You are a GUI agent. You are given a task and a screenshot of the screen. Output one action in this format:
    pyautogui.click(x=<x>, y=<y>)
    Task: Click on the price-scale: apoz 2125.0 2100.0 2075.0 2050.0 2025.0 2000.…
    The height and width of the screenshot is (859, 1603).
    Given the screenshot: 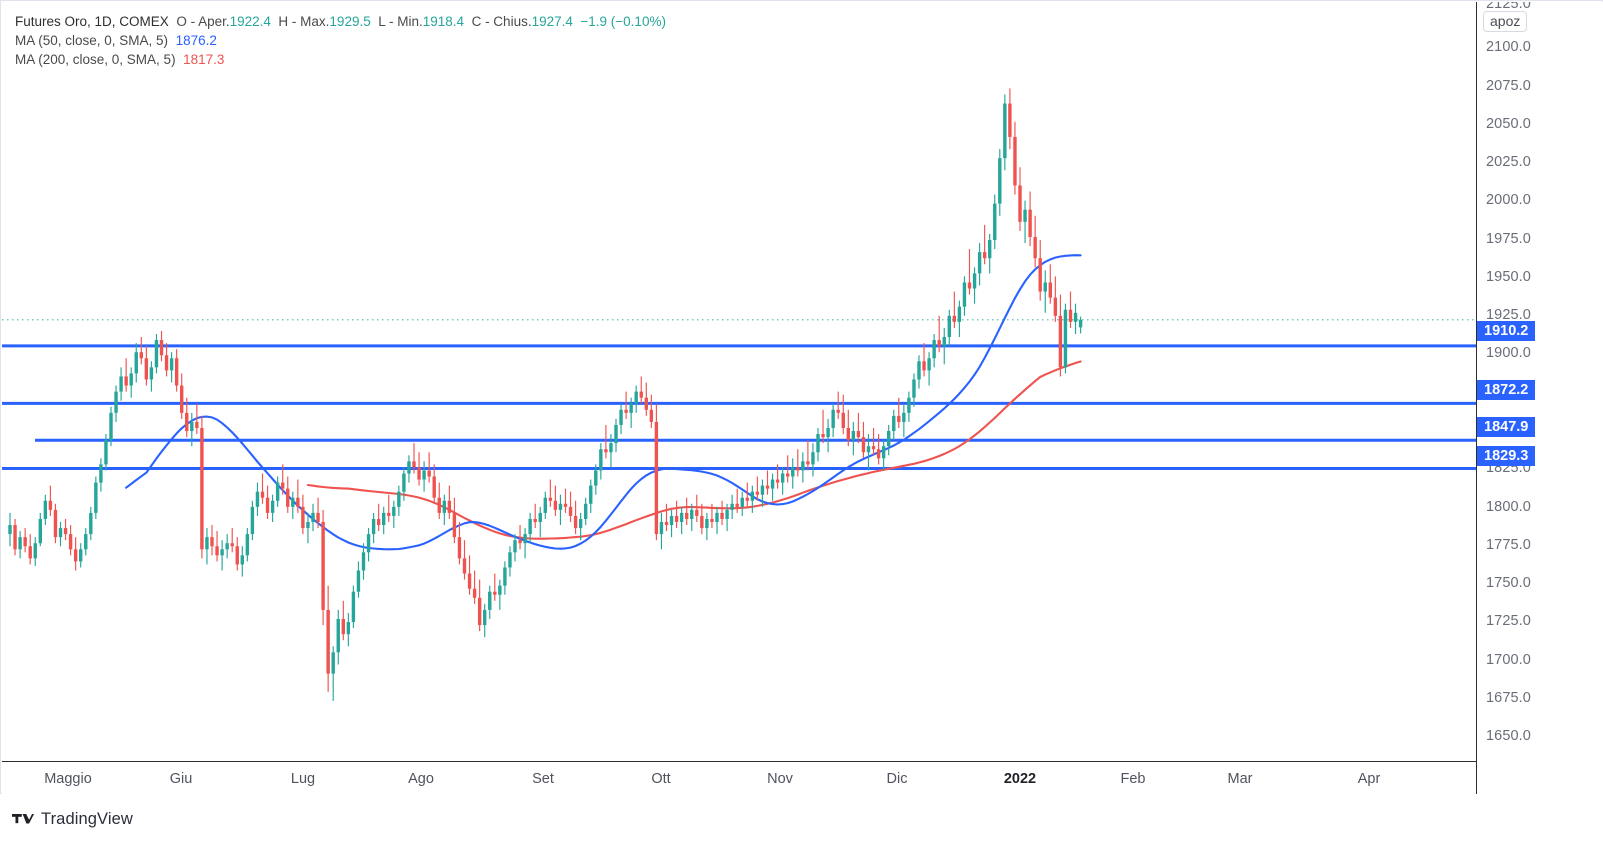 What is the action you would take?
    pyautogui.click(x=1539, y=398)
    